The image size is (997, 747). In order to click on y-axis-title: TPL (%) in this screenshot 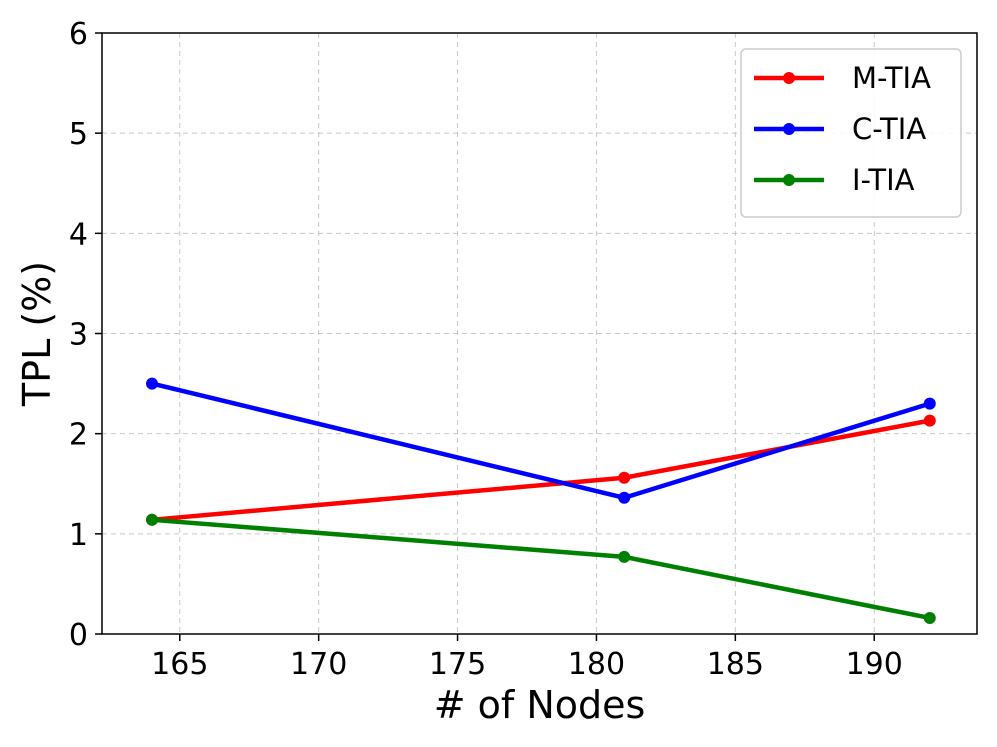, I will do `click(37, 334)`.